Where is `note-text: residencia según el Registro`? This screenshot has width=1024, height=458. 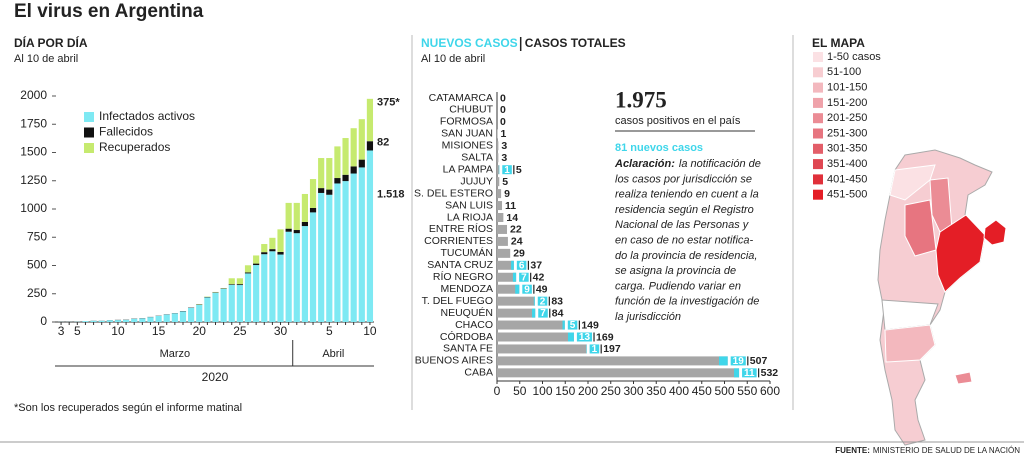 note-text: residencia según el Registro is located at coordinates (684, 210).